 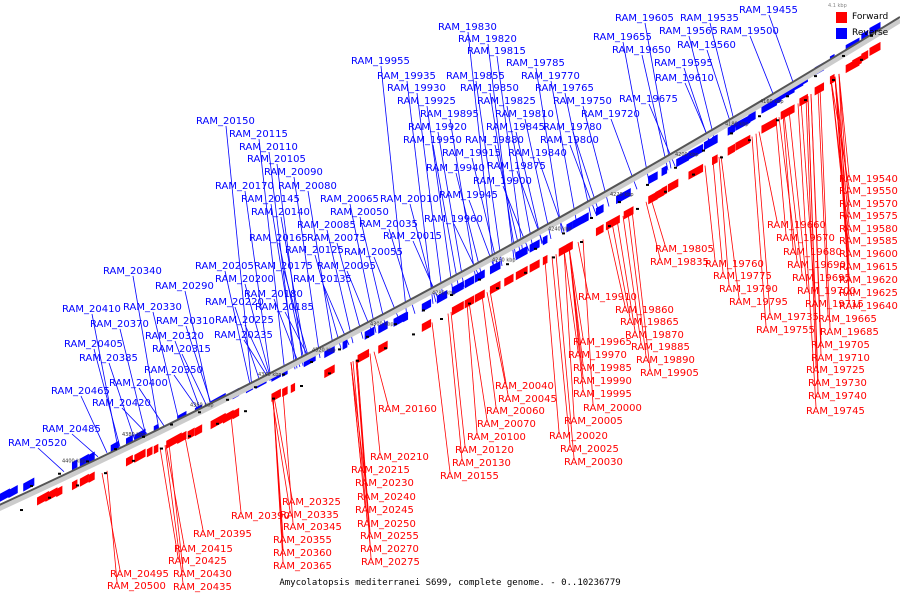 I want to click on reverse-gene-label: RAM_19830, so click(x=467, y=27).